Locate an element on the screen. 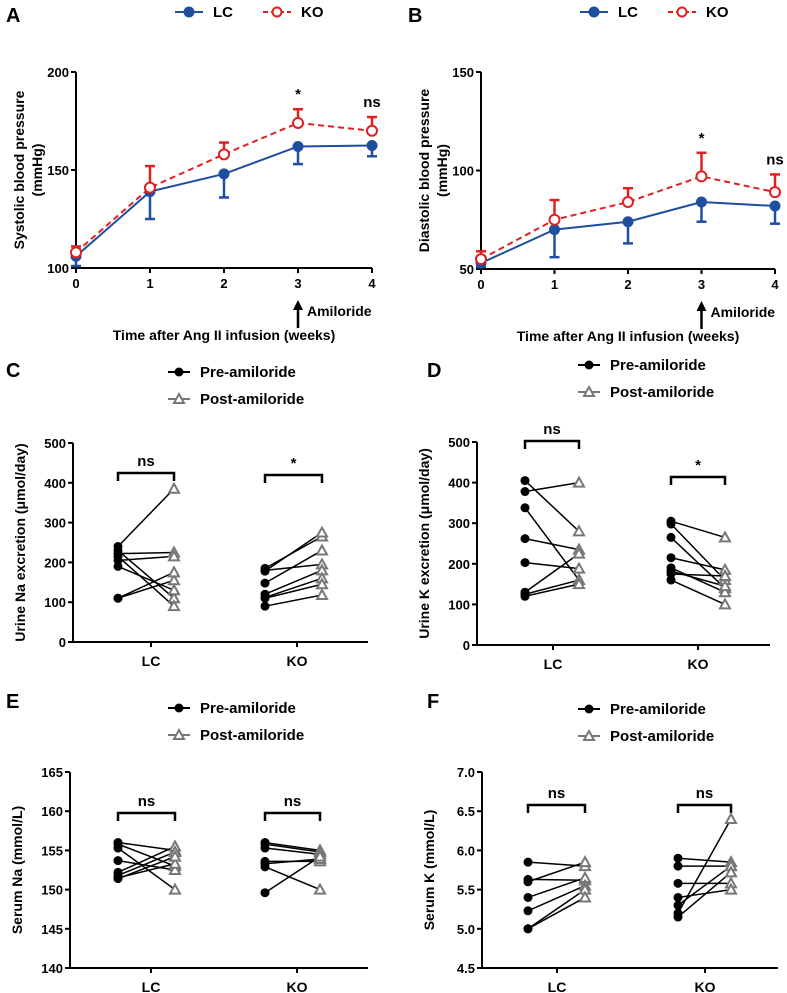  y-axis-label: Systolic blood pressure (mmHg) is located at coordinates (28, 169).